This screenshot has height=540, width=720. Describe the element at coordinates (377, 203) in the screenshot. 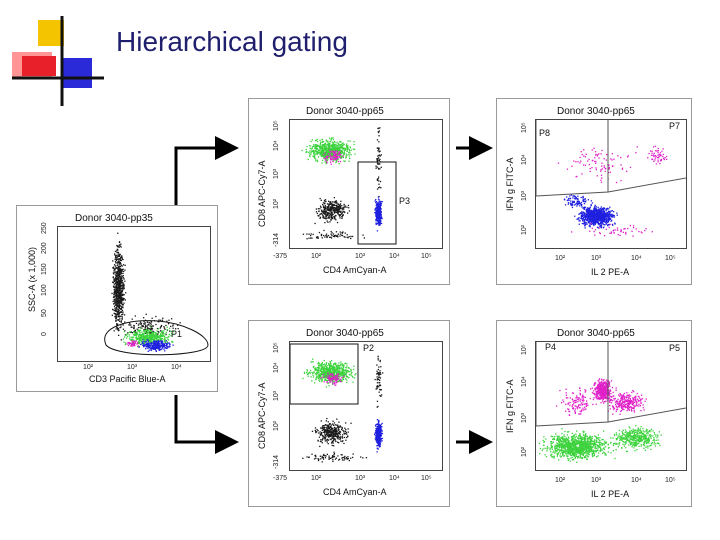

I see `gate-p3-outline` at that location.